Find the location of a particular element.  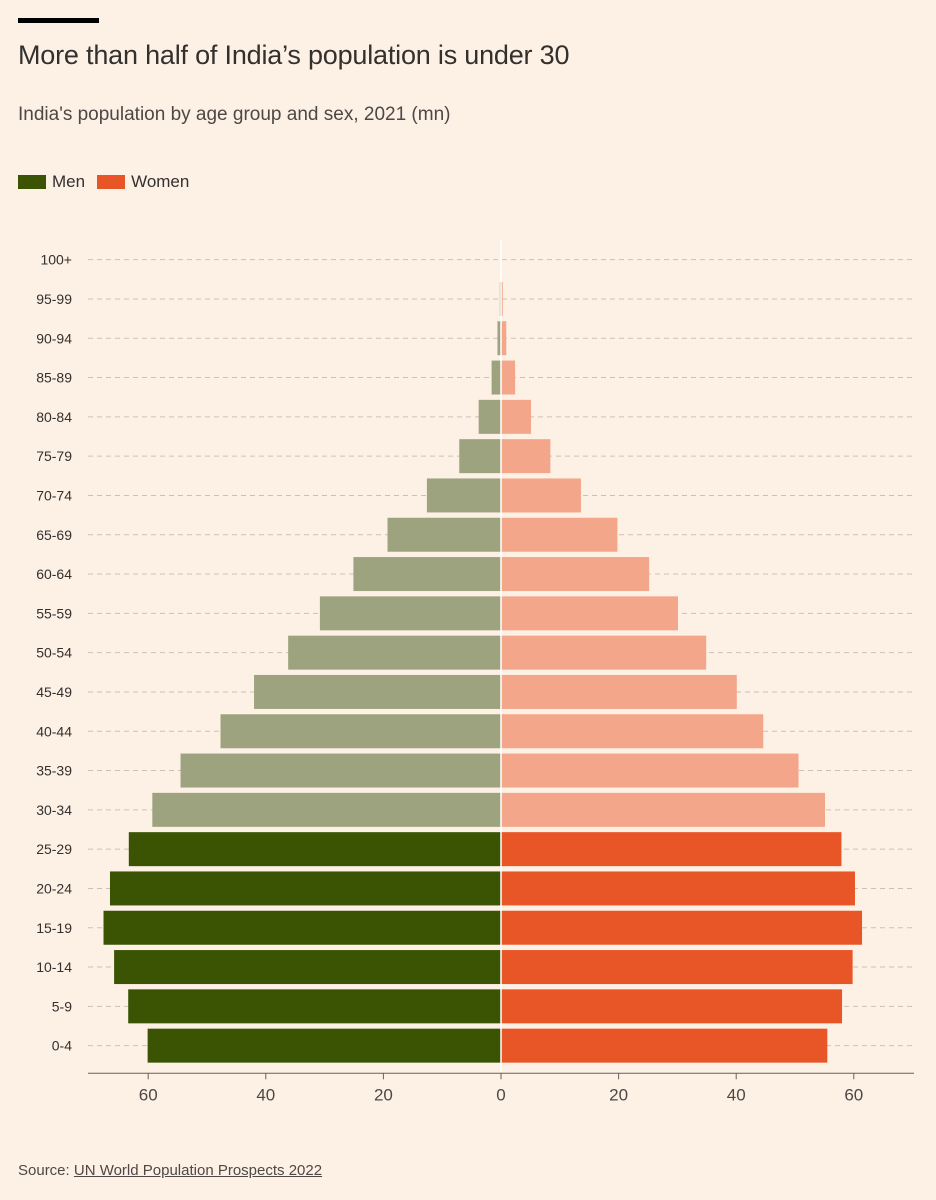

y-tick-label: 15-19 is located at coordinates (54, 928).